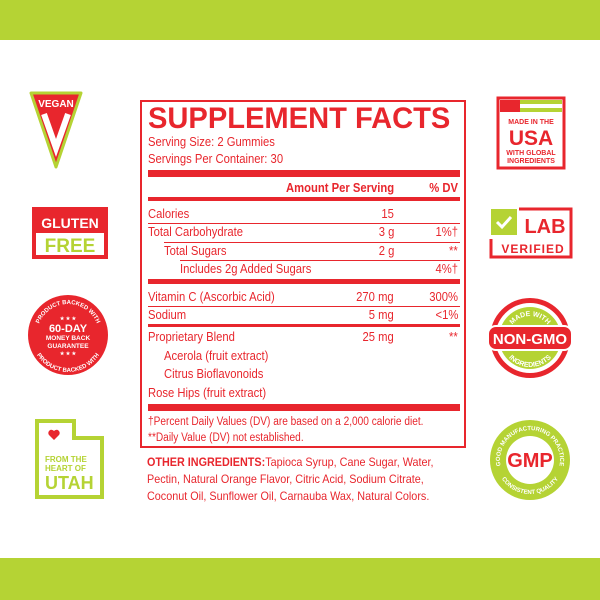  What do you see at coordinates (443, 297) in the screenshot?
I see `row-dv: 300%` at bounding box center [443, 297].